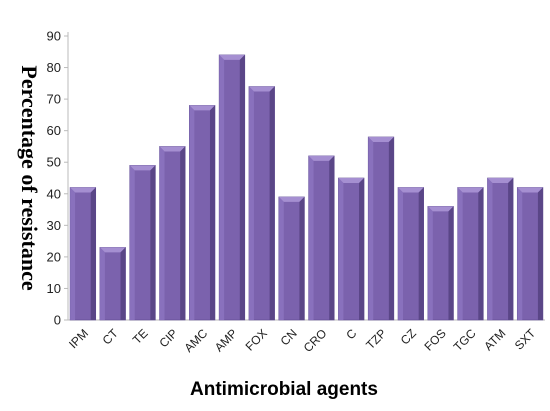  Describe the element at coordinates (530, 254) in the screenshot. I see `bar-sxt` at that location.